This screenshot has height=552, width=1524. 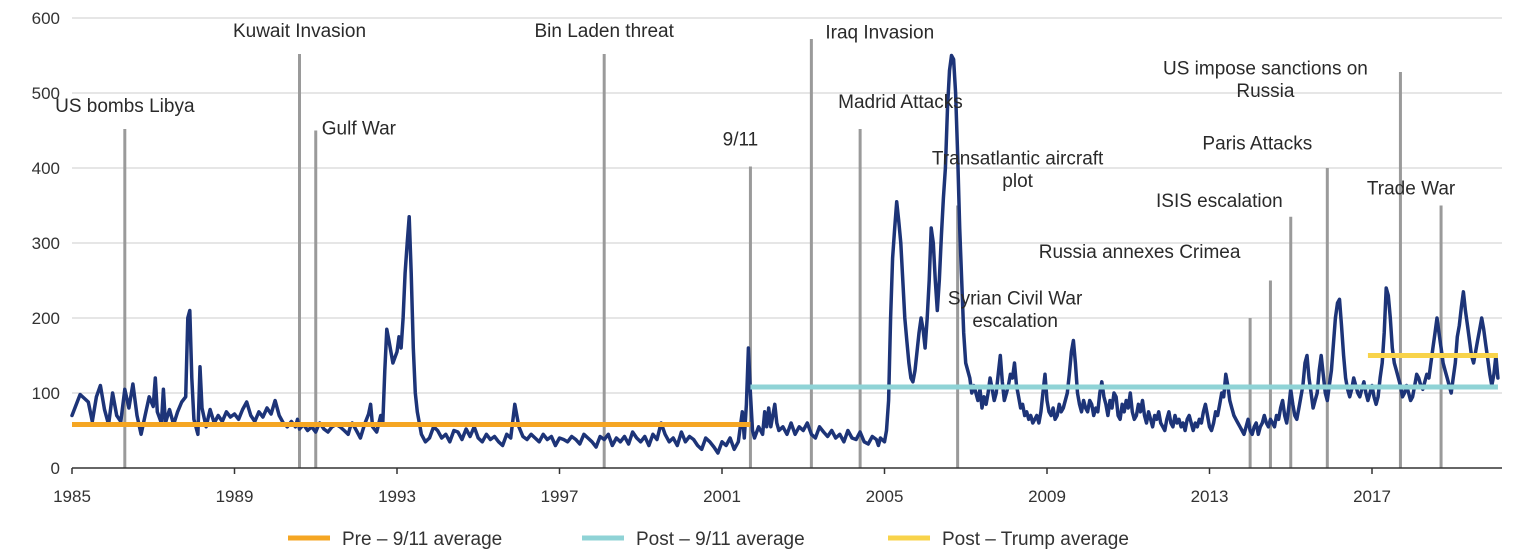 What do you see at coordinates (1411, 188) in the screenshot?
I see `event-label: Trade War` at bounding box center [1411, 188].